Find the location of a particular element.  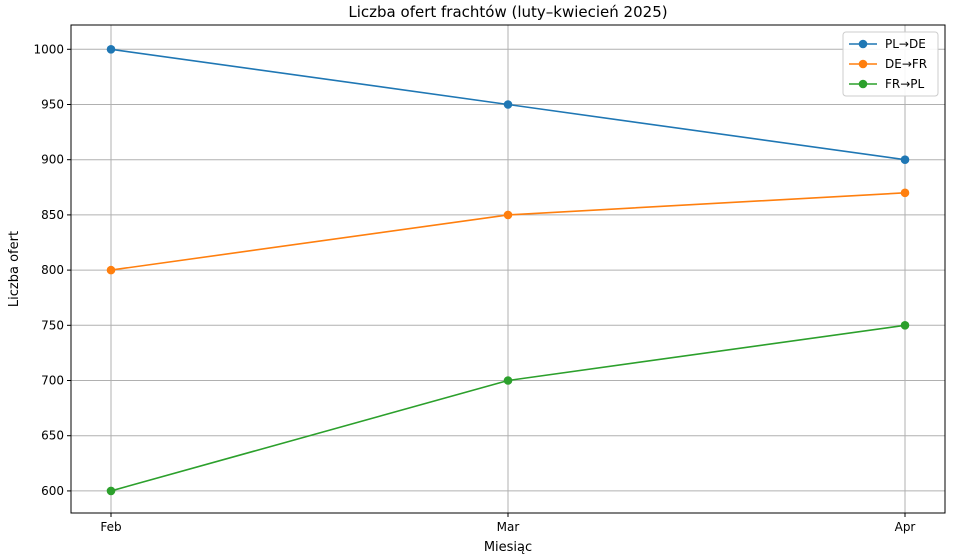

y-tick-label: 1000 is located at coordinates (48, 49).